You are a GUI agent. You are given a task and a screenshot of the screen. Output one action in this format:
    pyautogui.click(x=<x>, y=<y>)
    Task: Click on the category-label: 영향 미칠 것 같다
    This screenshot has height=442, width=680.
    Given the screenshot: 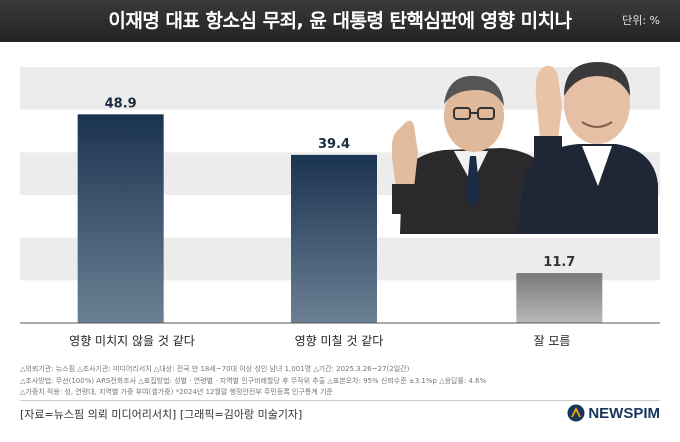 What is the action you would take?
    pyautogui.click(x=339, y=341)
    